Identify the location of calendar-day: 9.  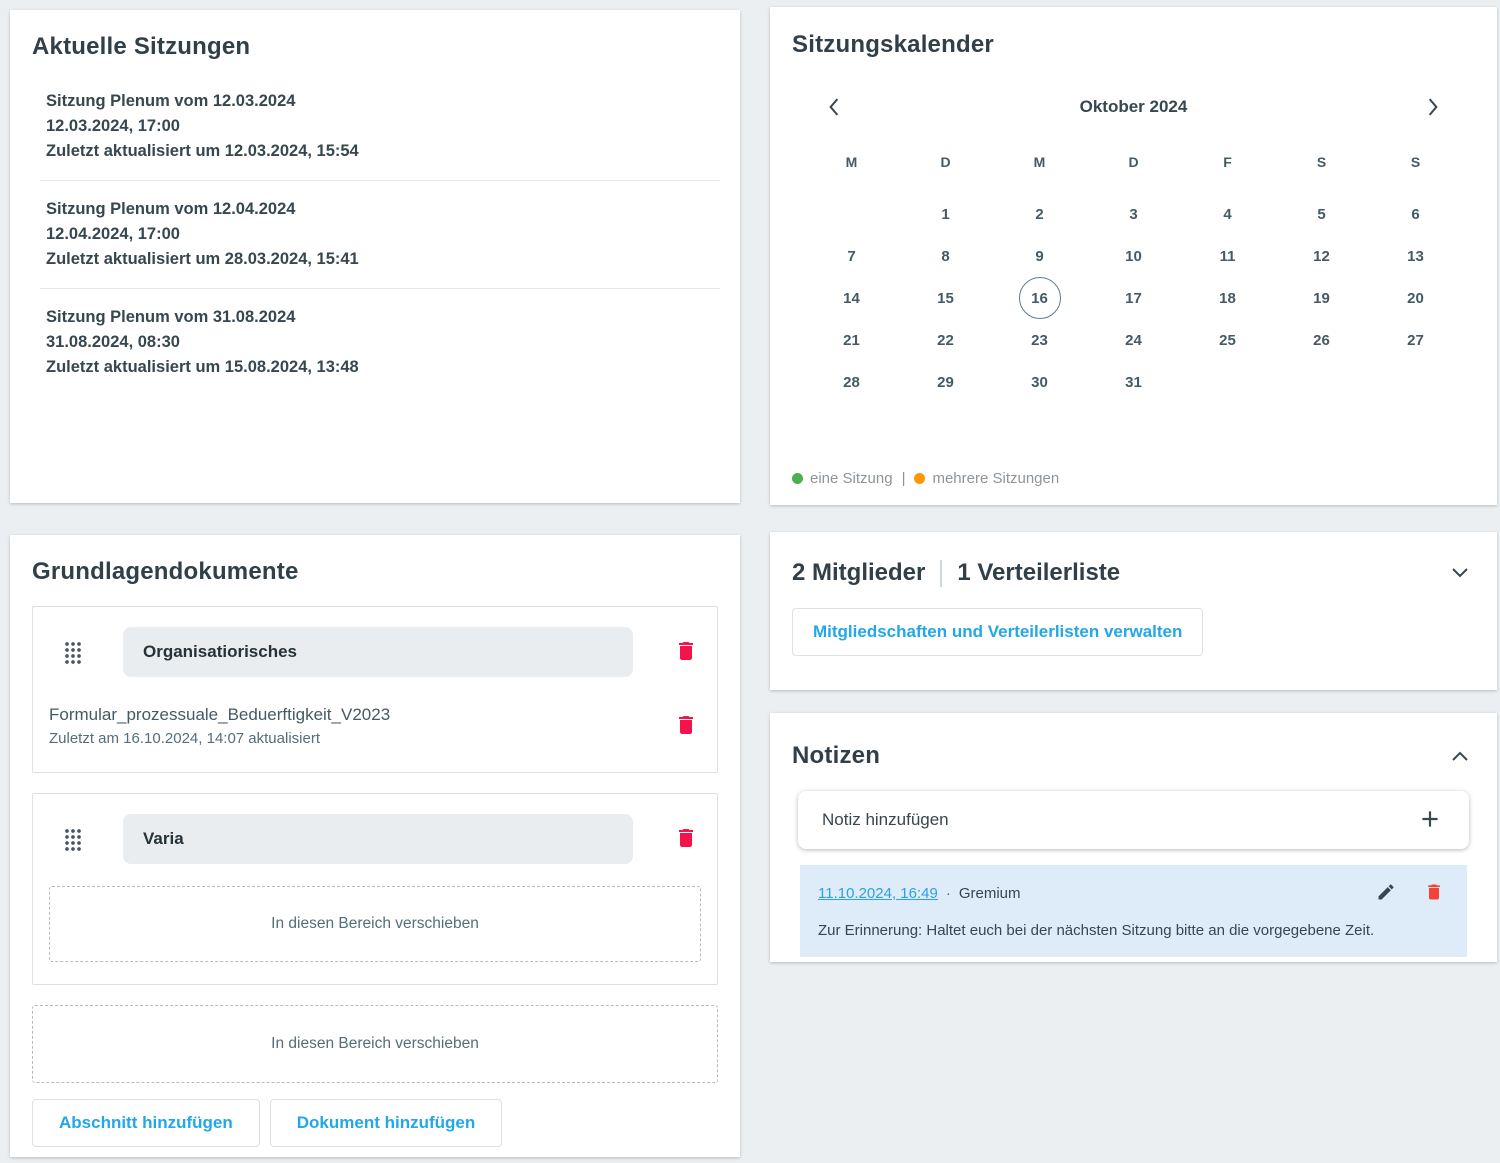
(1039, 256).